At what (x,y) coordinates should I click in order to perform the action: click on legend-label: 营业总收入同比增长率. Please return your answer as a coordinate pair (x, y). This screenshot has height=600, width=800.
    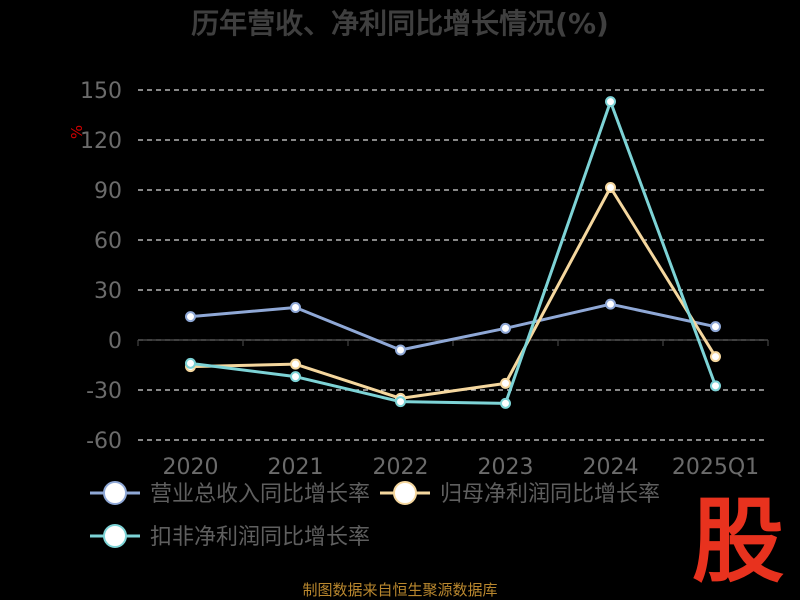
    Looking at the image, I should click on (260, 494).